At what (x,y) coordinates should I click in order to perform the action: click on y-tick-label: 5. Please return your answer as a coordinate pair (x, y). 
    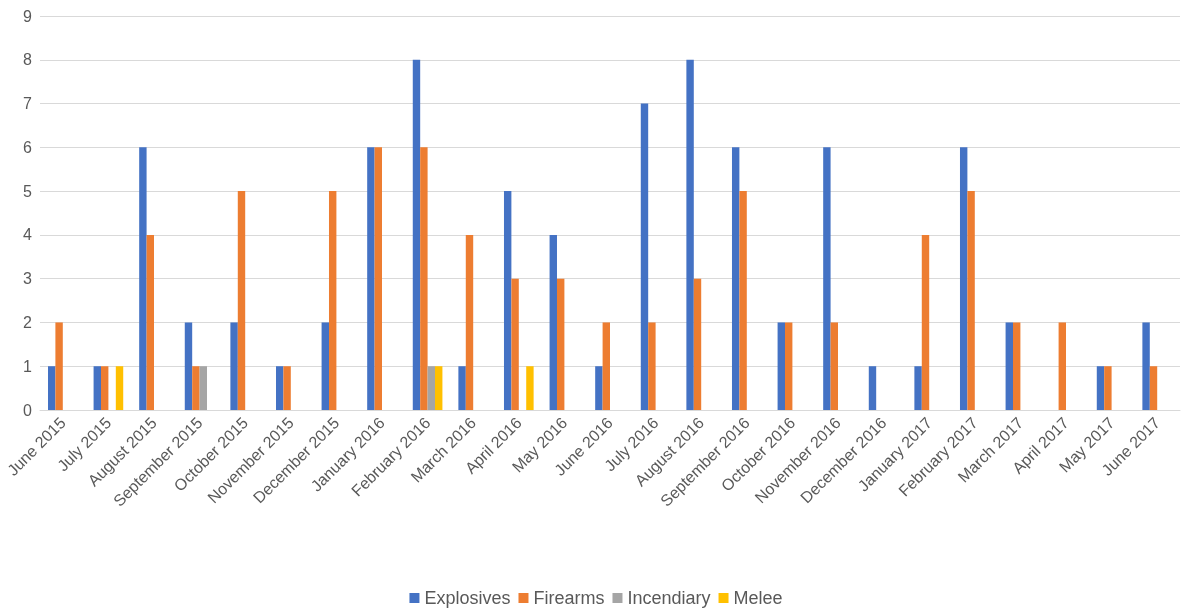
    Looking at the image, I should click on (28, 191).